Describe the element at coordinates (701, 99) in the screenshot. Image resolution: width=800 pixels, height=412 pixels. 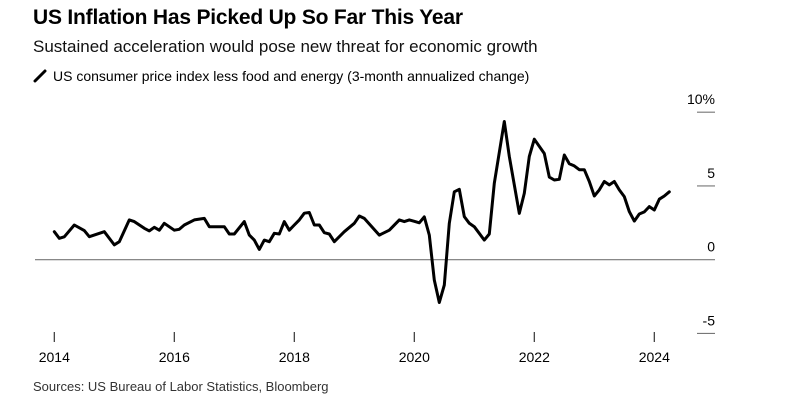
I see `y-tick-label: 10%` at that location.